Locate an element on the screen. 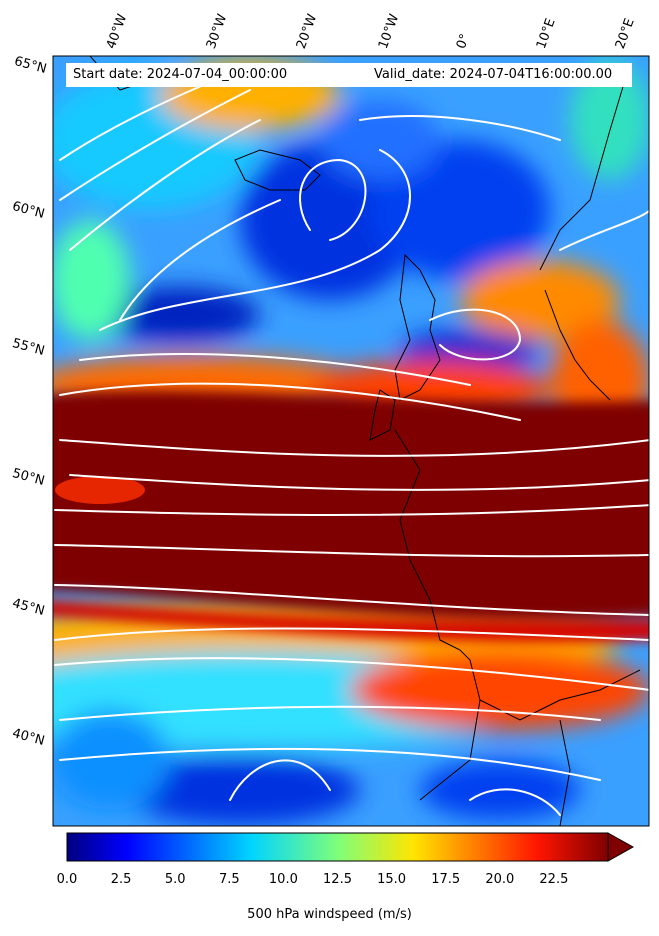 Image resolution: width=659 pixels, height=936 pixels. valid-date-label: Valid_date: 2024-07-04T16:00:00.00 is located at coordinates (493, 74).